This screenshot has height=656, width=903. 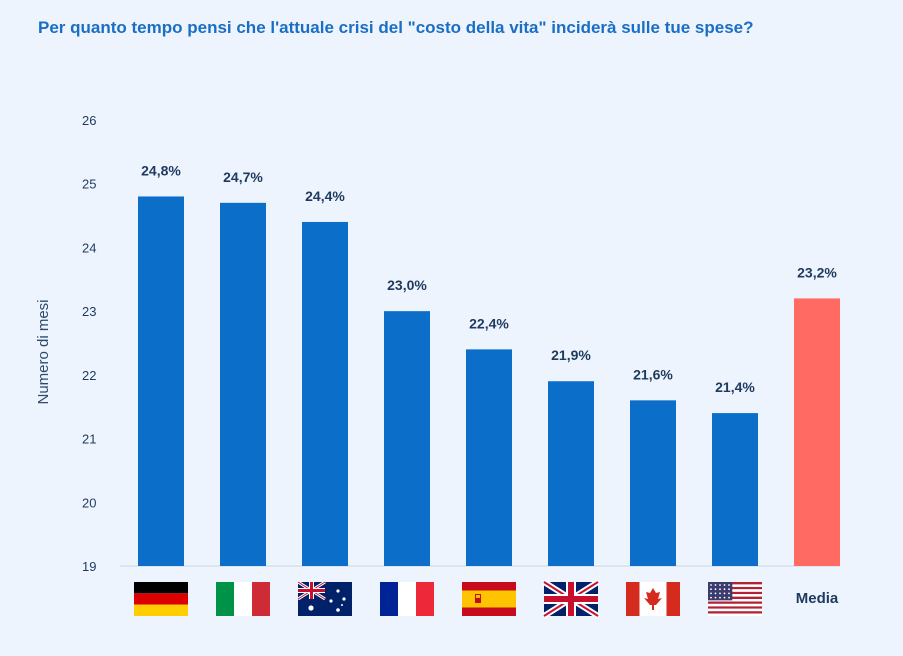 I want to click on category-label: Media, so click(x=817, y=598).